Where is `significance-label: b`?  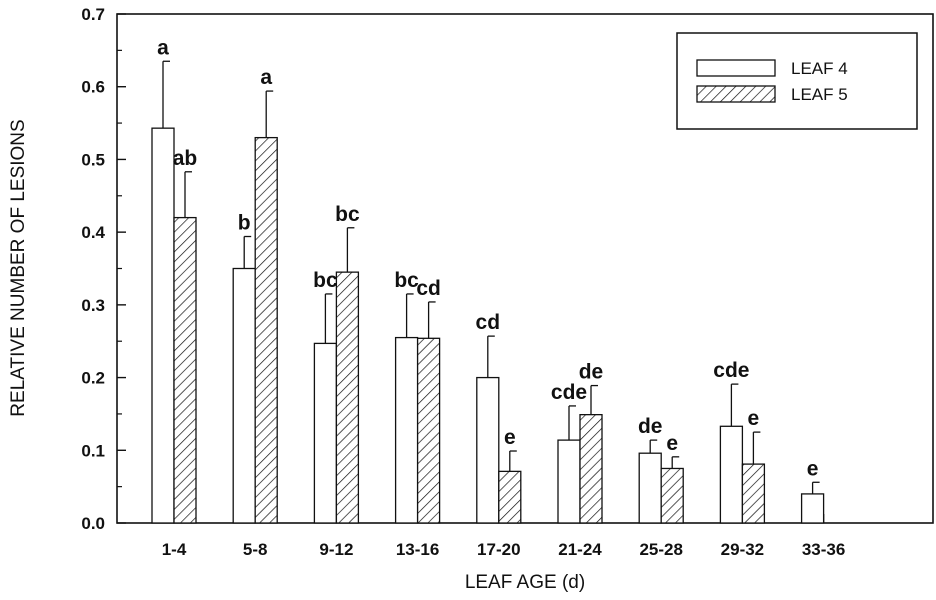 significance-label: b is located at coordinates (244, 223).